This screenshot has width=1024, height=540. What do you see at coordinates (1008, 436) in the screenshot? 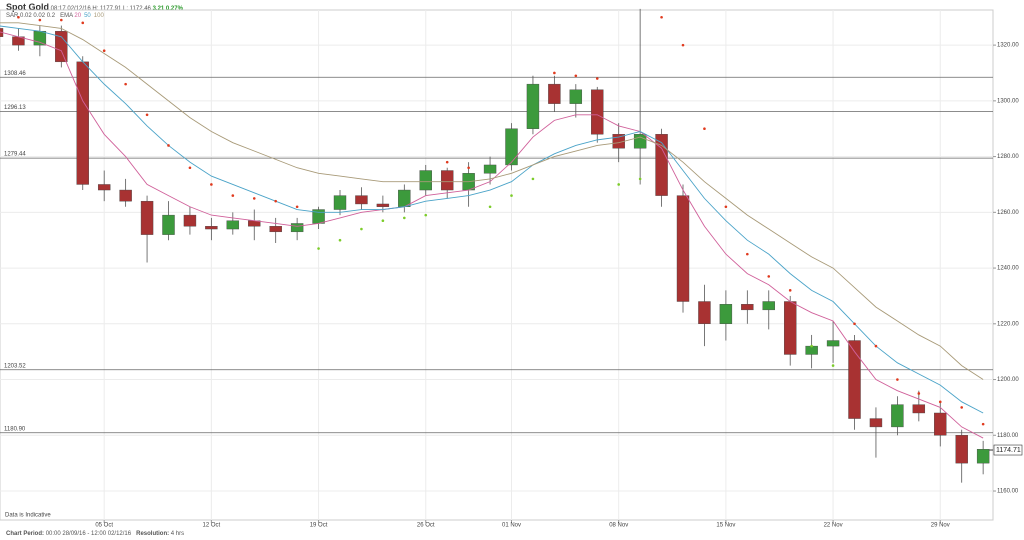
I see `y-tick-label: 1180.00` at bounding box center [1008, 436].